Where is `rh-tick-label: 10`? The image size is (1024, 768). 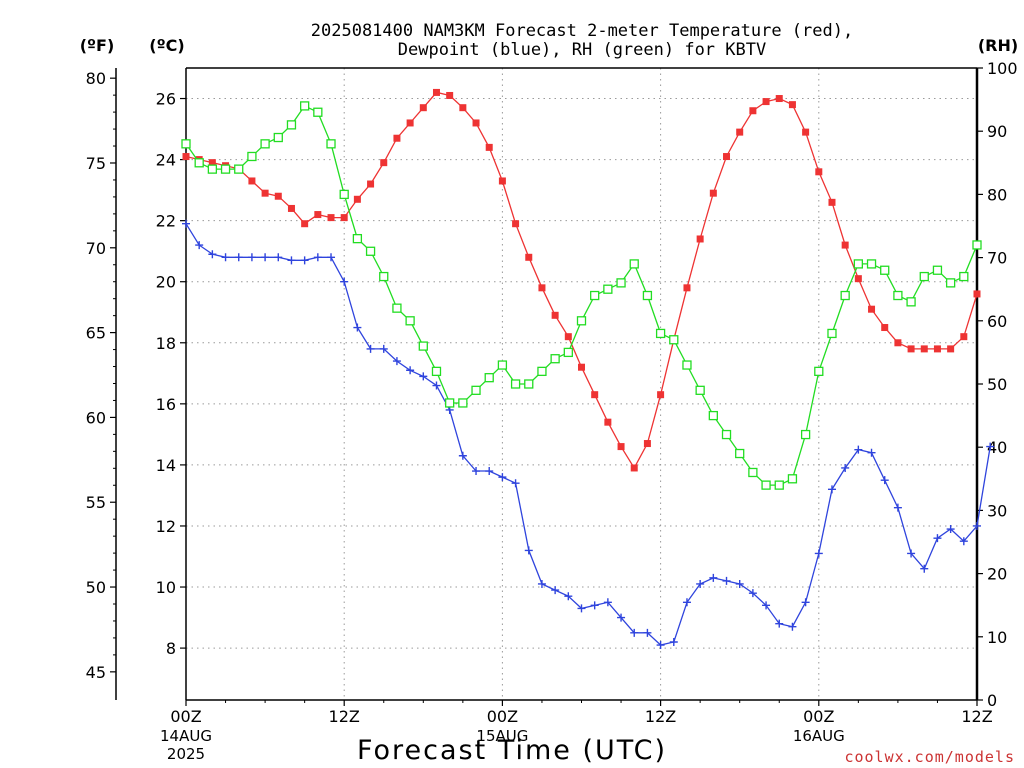 rh-tick-label: 10 is located at coordinates (997, 637).